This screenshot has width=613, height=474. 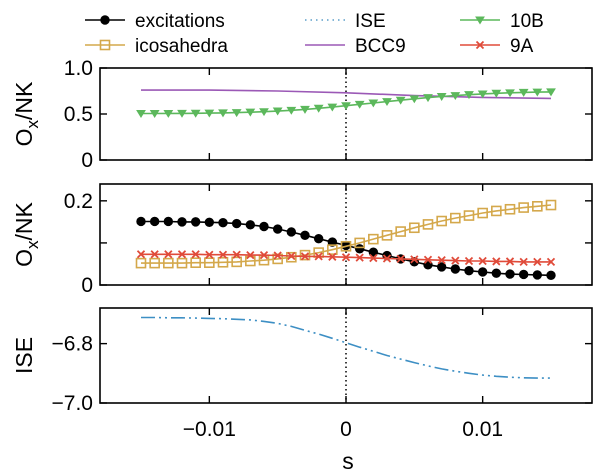 I want to click on series-10B, so click(x=346, y=103).